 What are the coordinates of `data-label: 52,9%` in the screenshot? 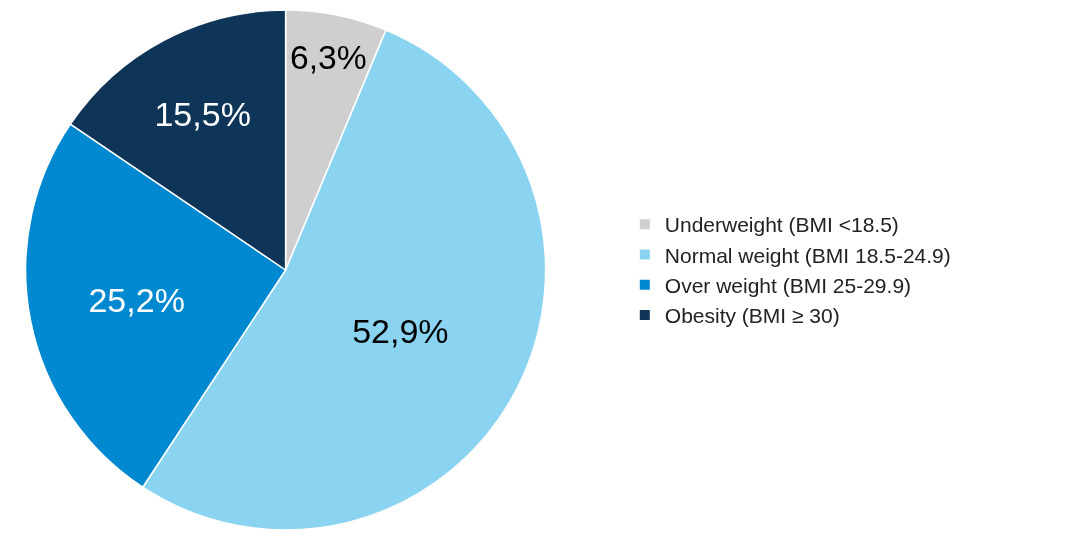 It's located at (400, 331).